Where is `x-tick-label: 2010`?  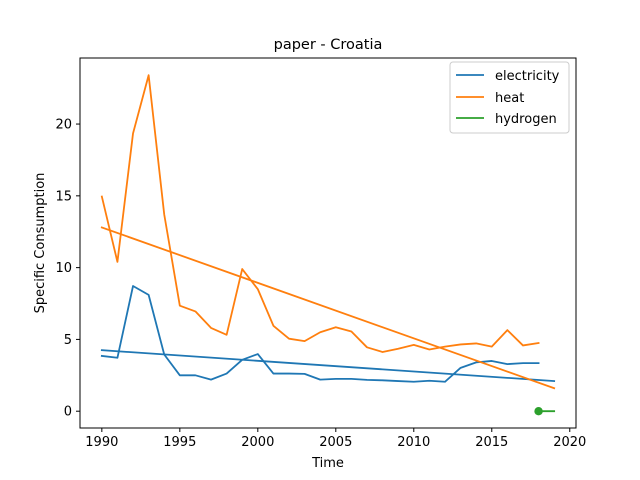 x-tick-label: 2010 is located at coordinates (413, 442).